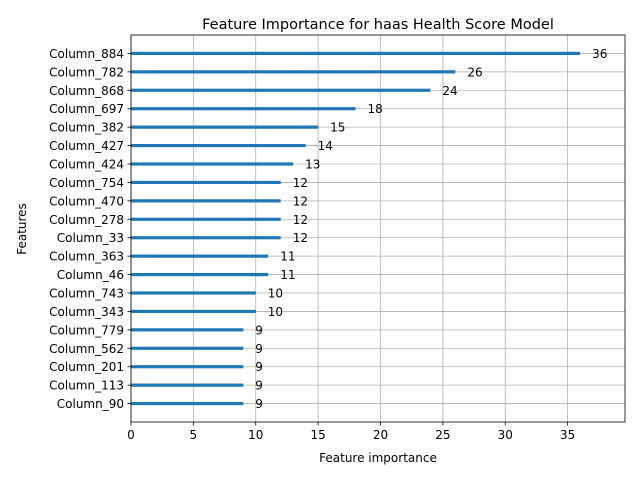 The image size is (640, 480). What do you see at coordinates (90, 275) in the screenshot?
I see `y-tick-label: Column_46` at bounding box center [90, 275].